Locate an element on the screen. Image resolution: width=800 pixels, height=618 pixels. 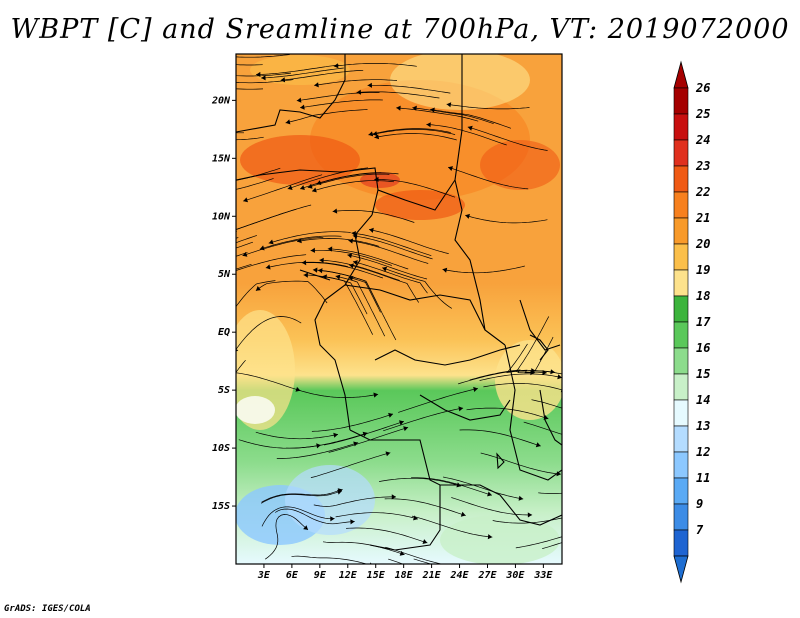
lat-label: 20N is located at coordinates (221, 100).